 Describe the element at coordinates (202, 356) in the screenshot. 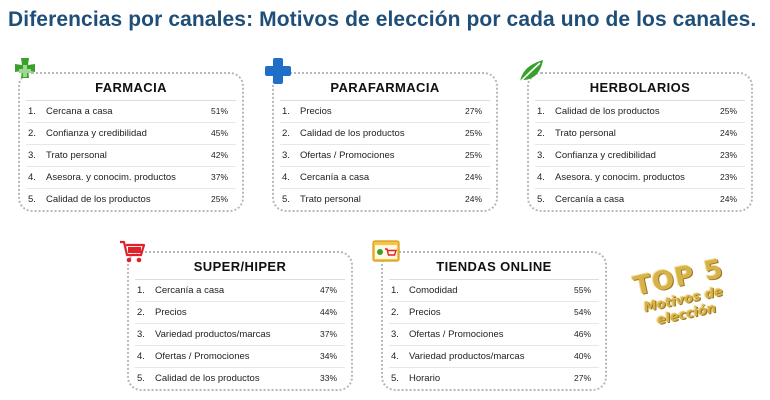

I see `reason-label: Ofertas / Promociones` at that location.